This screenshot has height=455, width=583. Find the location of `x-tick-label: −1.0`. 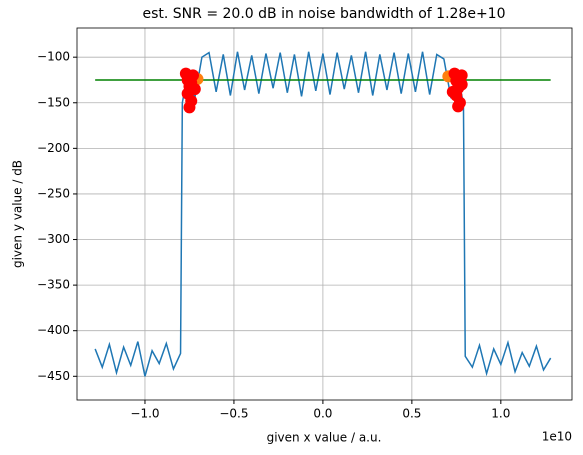

x-tick-label: −1.0 is located at coordinates (144, 414).